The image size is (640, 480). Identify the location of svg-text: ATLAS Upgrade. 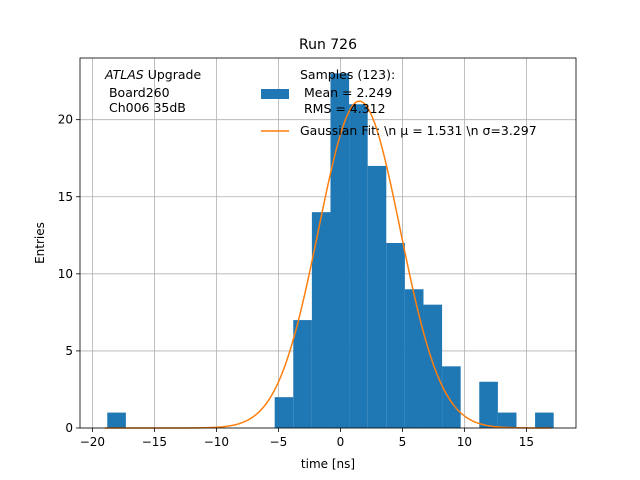
(152, 74).